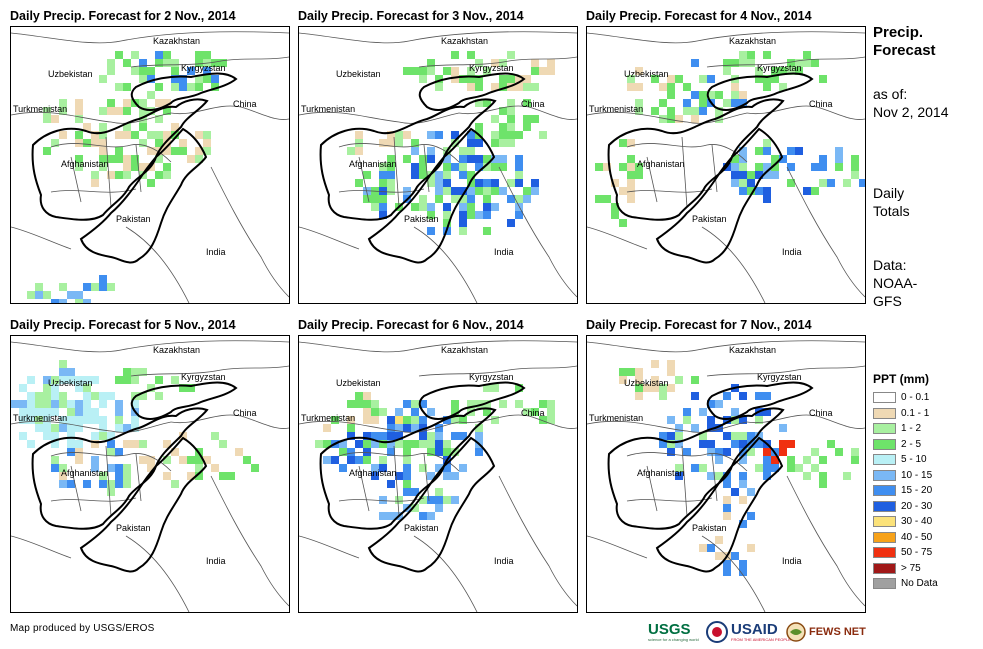 This screenshot has width=983, height=649. I want to click on legend-label: 0.1 - 1, so click(915, 413).